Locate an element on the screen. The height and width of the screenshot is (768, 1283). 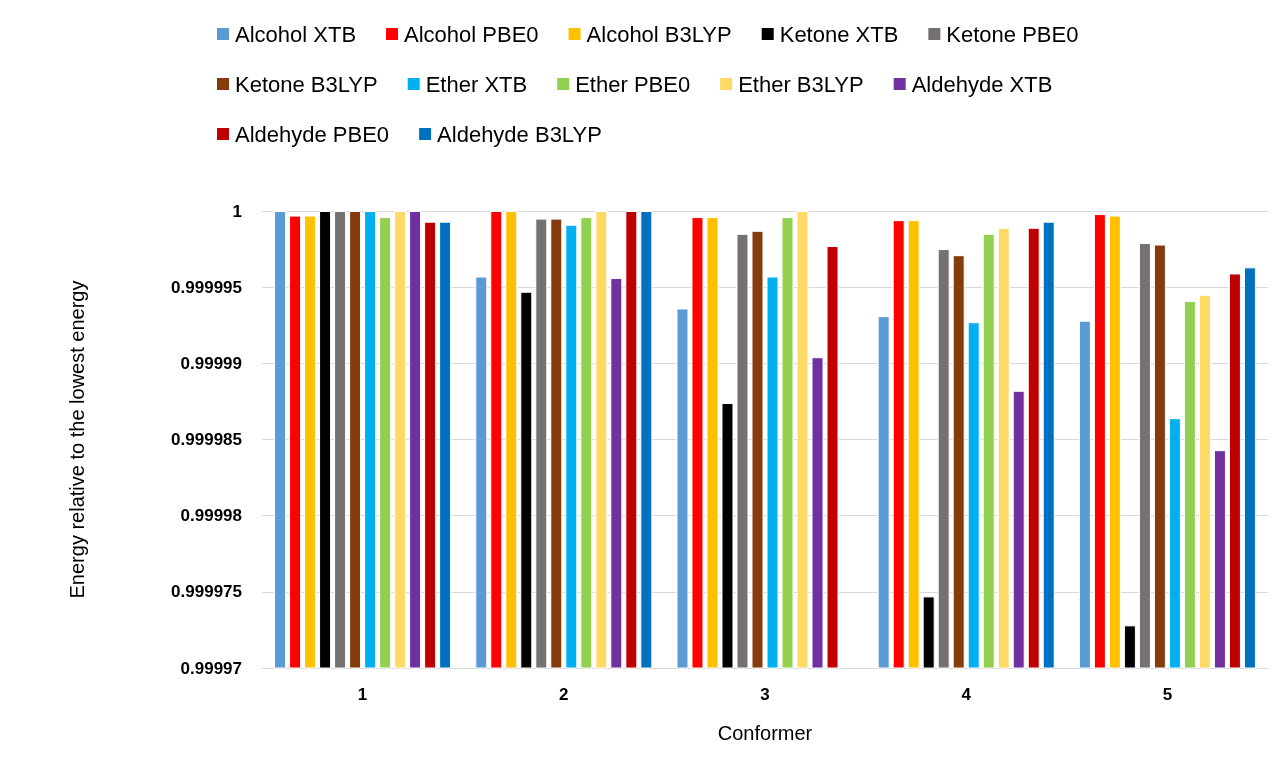
x-tick-label: 3 is located at coordinates (765, 694).